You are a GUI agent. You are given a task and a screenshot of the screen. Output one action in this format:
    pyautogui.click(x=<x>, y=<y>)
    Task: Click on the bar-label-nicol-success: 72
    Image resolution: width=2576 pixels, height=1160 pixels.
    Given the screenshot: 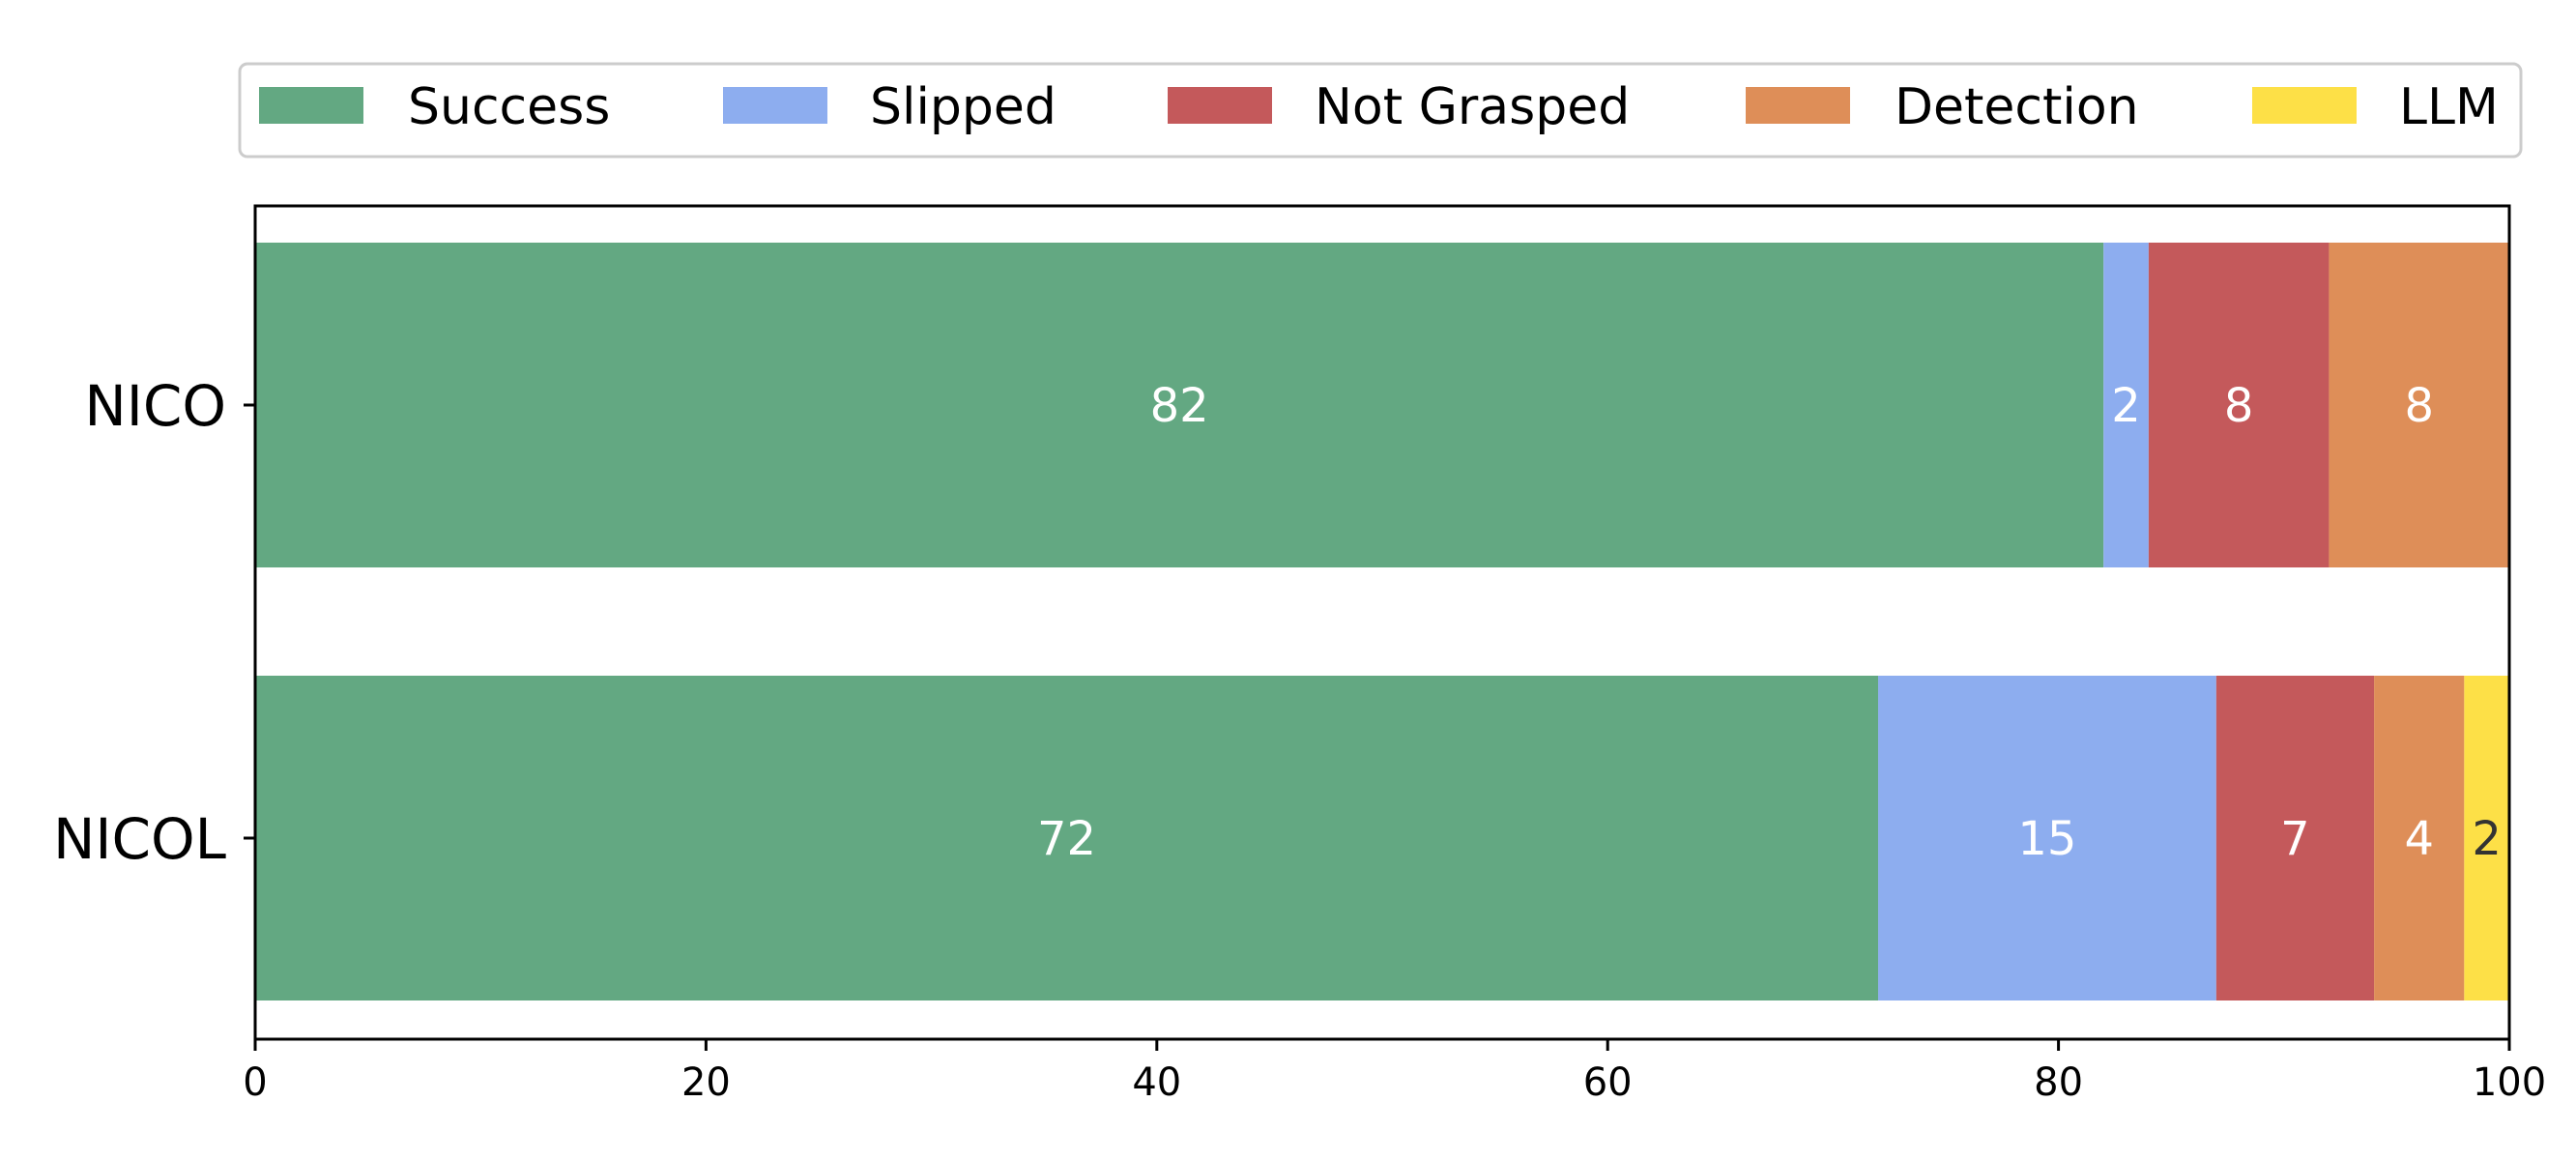 What is the action you would take?
    pyautogui.click(x=1066, y=839)
    